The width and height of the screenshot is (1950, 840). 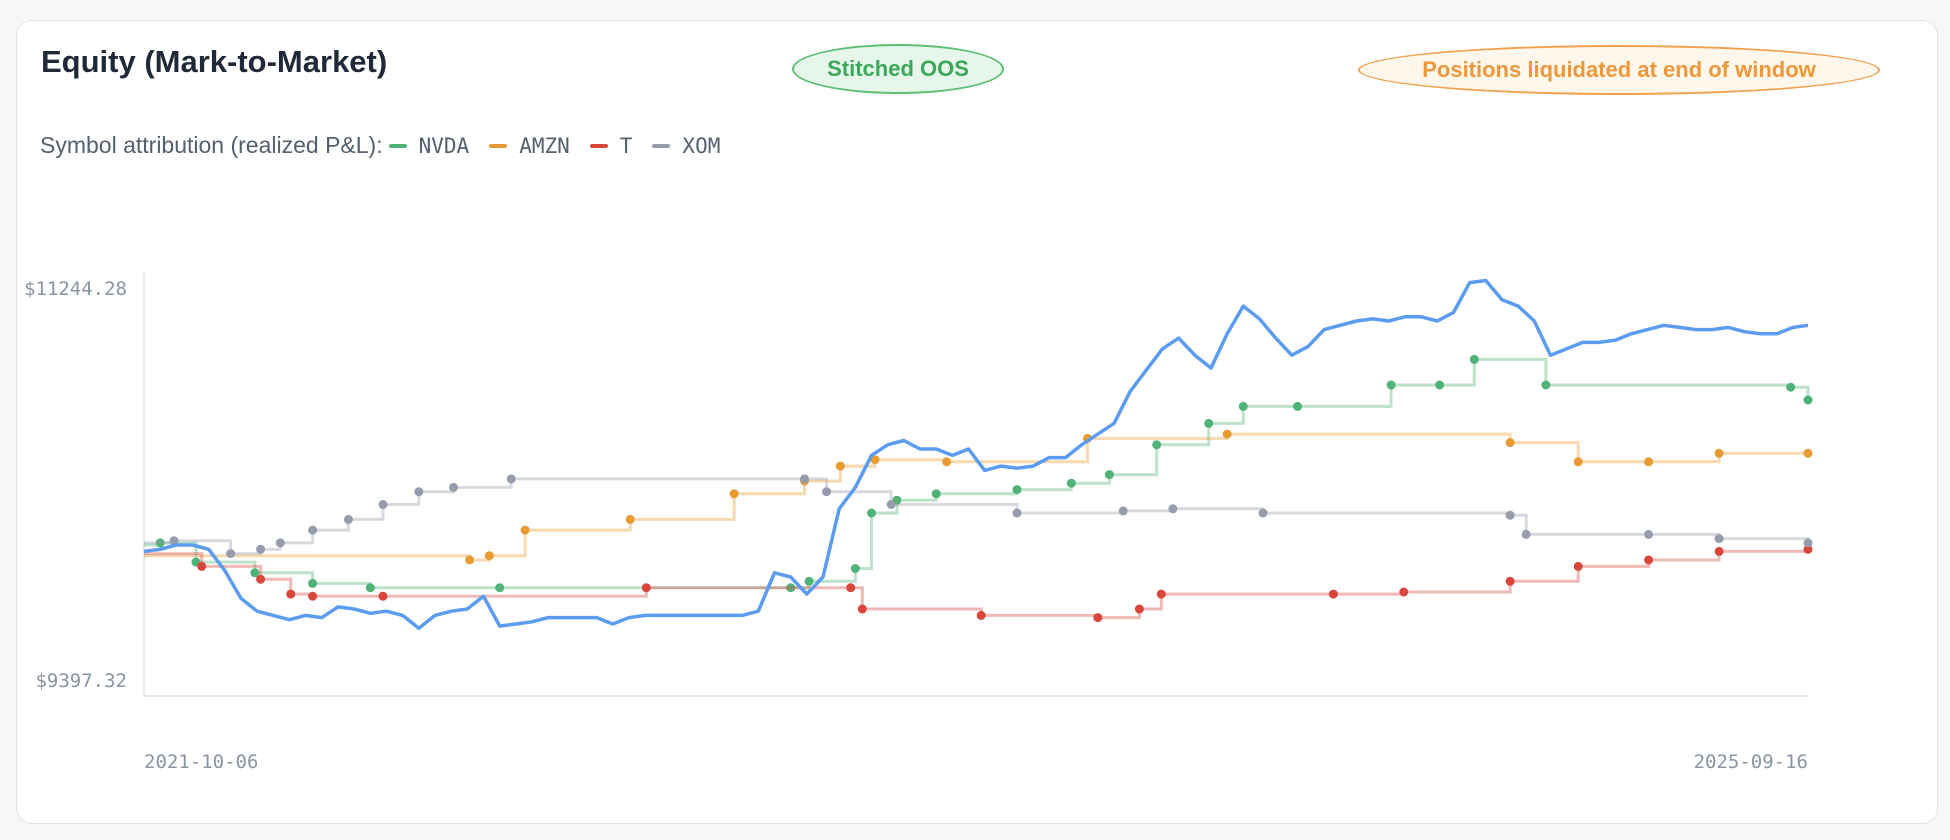 I want to click on x-tick-label-start: 2021-10-06, so click(x=201, y=762).